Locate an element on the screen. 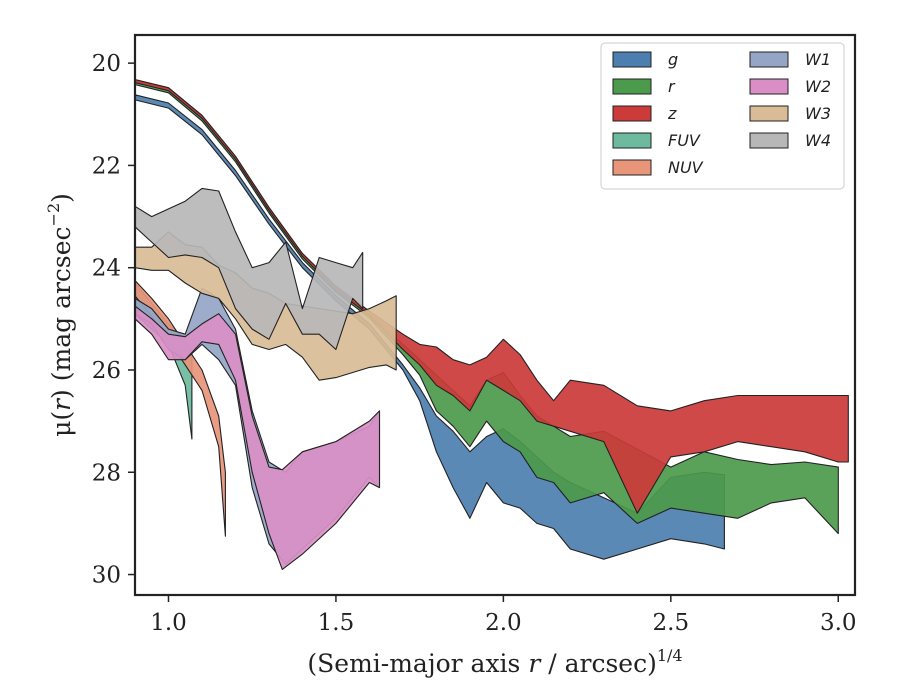 This screenshot has width=900, height=700. x-axis: 1.0 1.5 2.0 2.5 3.0 is located at coordinates (503, 615).